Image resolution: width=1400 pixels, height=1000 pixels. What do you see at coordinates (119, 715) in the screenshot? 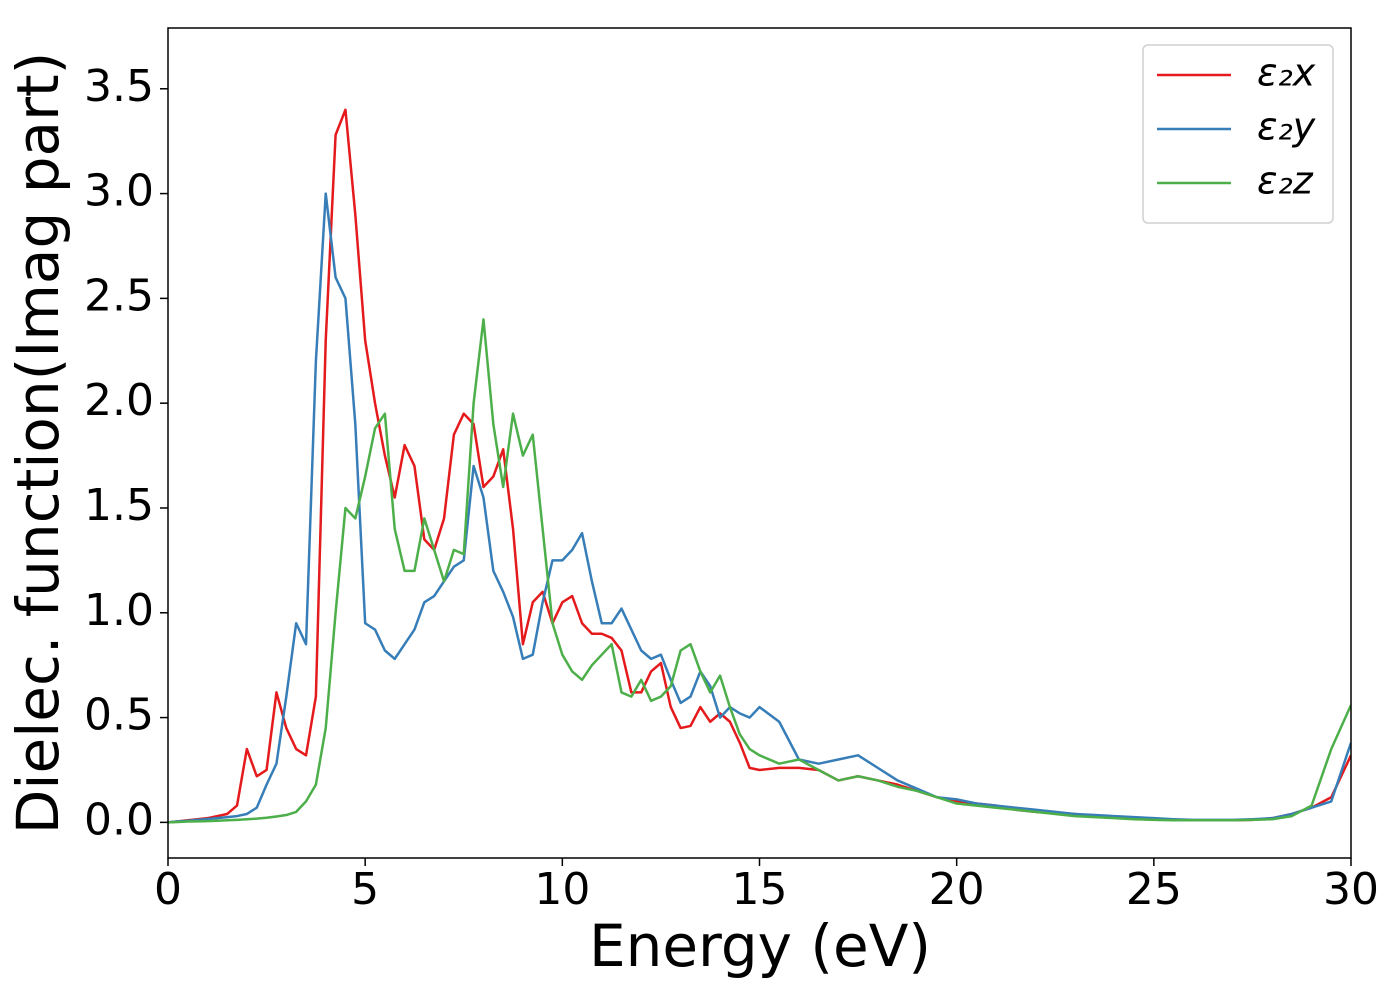
I see `y-tick-label: 0.5` at bounding box center [119, 715].